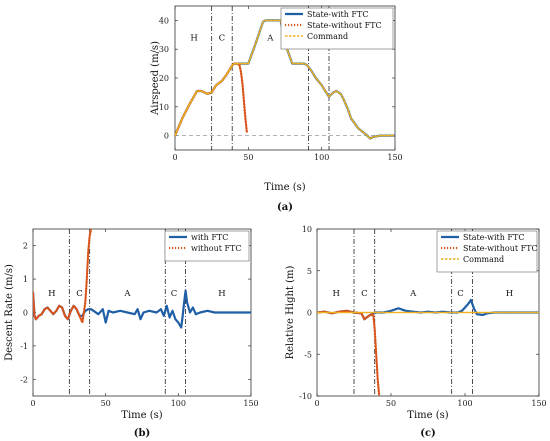  I want to click on y-tick-label: -1, so click(24, 346).